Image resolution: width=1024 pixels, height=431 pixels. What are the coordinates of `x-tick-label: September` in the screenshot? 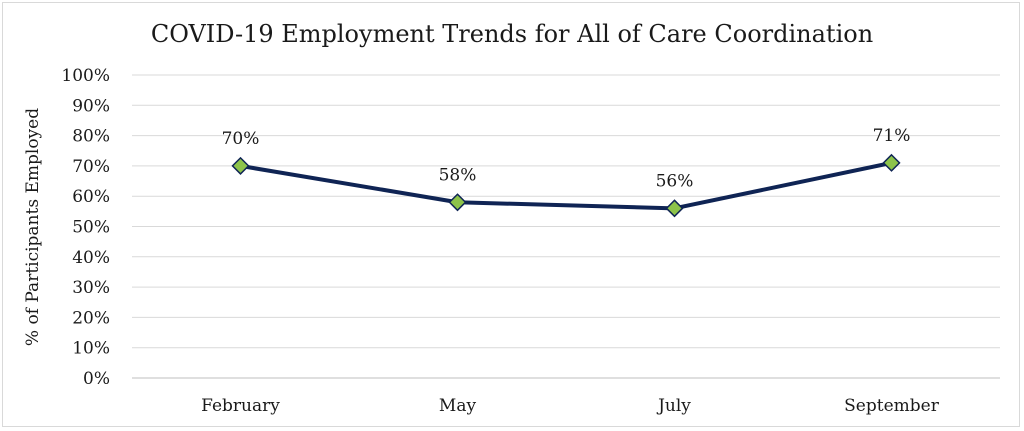 It's located at (892, 406).